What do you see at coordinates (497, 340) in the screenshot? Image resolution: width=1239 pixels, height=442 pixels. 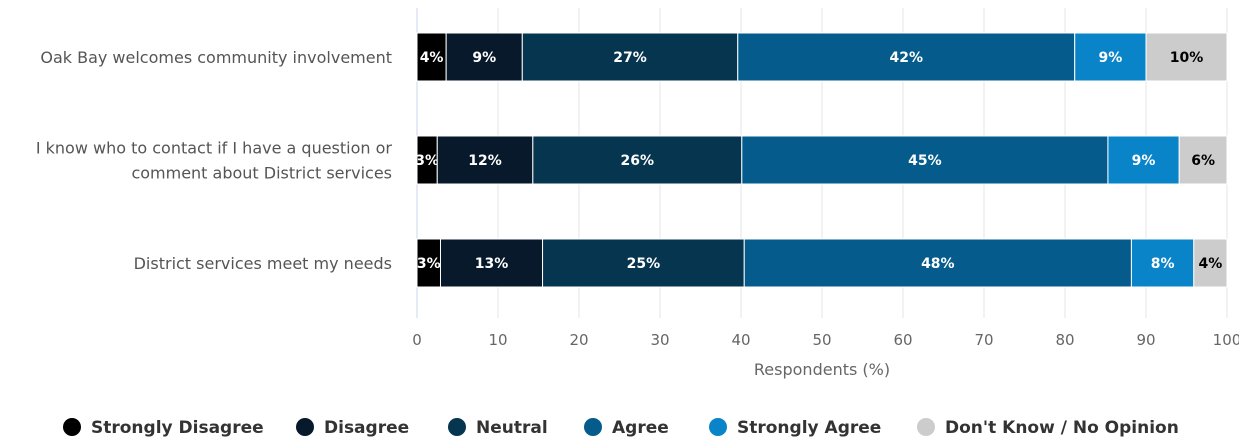 I see `x-tick-label: 10` at bounding box center [497, 340].